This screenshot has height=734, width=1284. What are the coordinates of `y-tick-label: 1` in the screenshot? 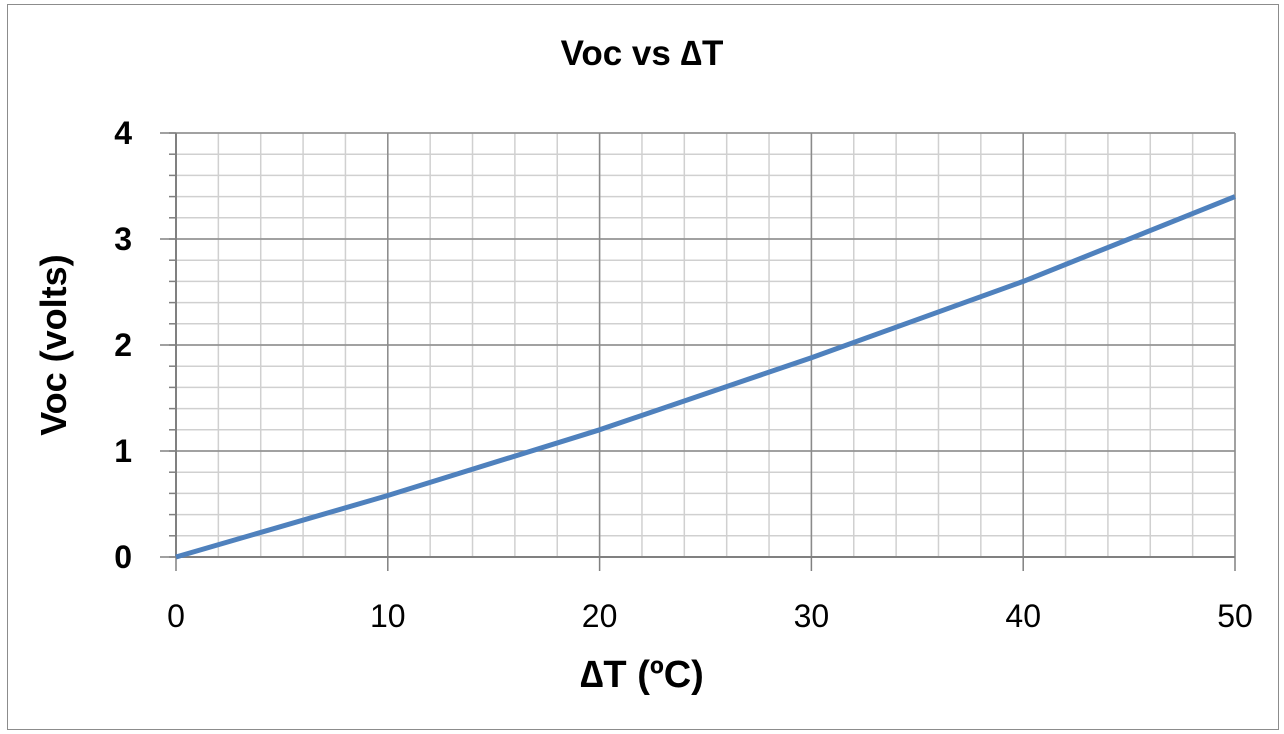 It's located at (123, 451).